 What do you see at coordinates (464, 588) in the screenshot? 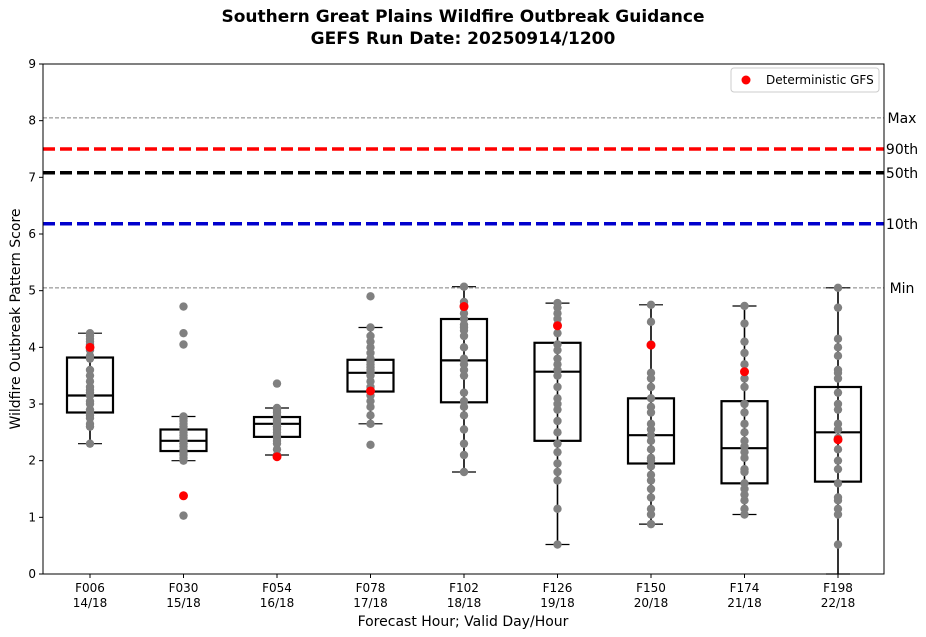
I see `x-tick-label-hour: F102` at bounding box center [464, 588].